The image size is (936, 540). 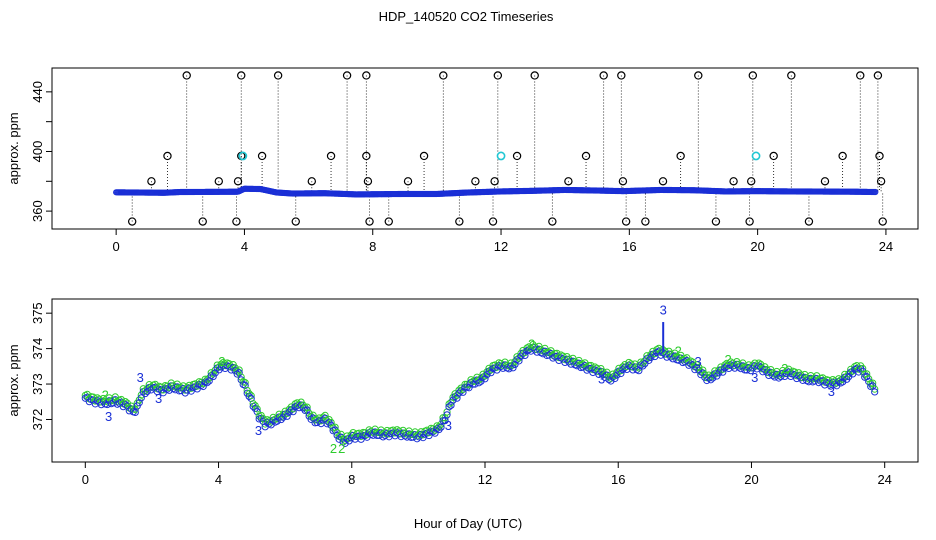 What do you see at coordinates (501, 156) in the screenshot?
I see `top-cyan-point` at bounding box center [501, 156].